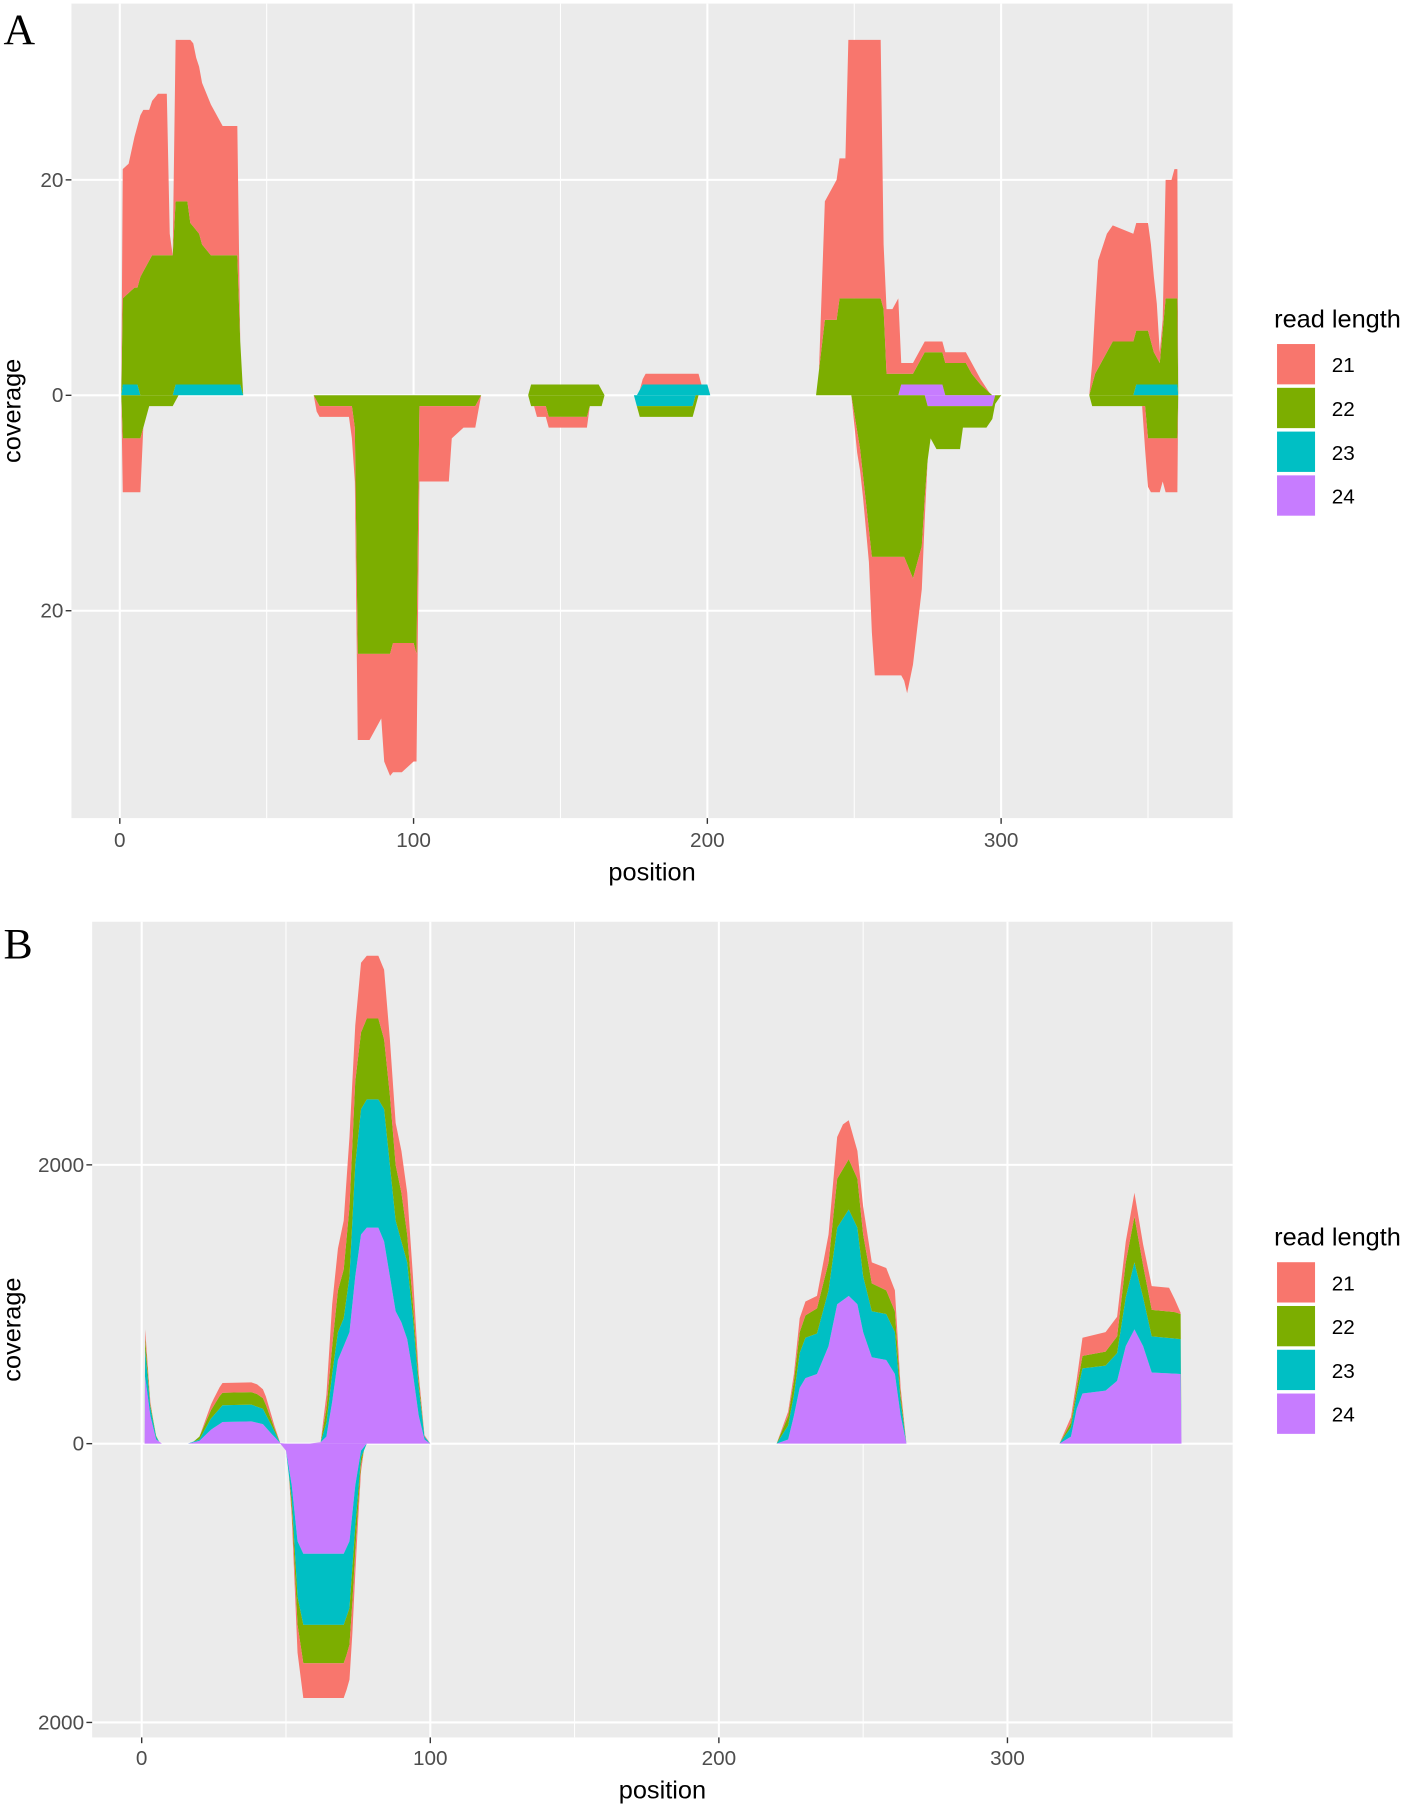 This screenshot has height=1809, width=1417. Describe the element at coordinates (19, 30) in the screenshot. I see `panel-label: A` at that location.